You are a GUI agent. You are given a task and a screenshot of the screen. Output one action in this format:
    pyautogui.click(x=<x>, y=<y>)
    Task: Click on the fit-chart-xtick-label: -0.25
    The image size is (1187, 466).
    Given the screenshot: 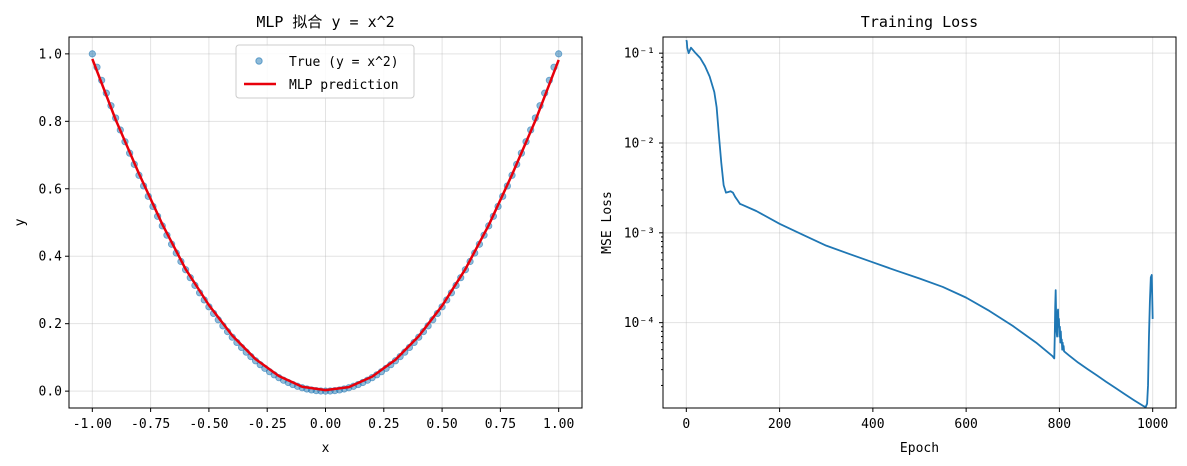 What is the action you would take?
    pyautogui.click(x=267, y=424)
    